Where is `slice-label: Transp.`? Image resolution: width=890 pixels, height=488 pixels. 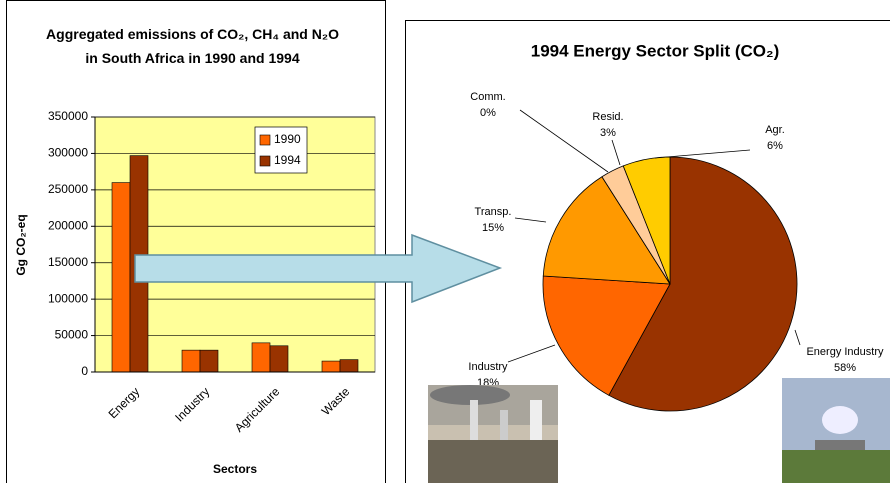
slice-label: Transp. is located at coordinates (493, 212).